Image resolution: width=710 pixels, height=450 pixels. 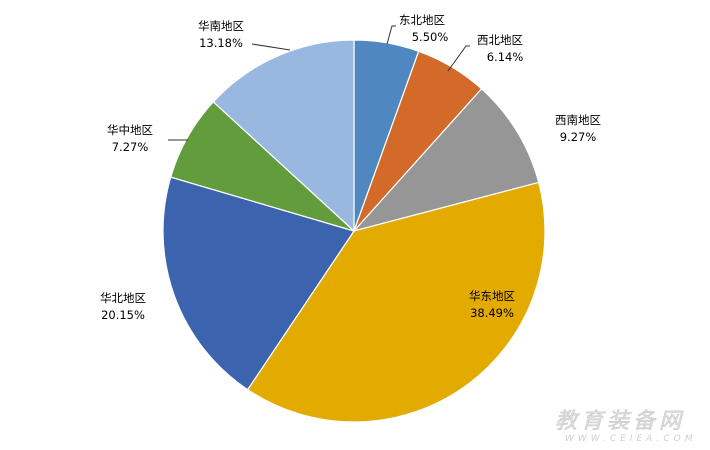 I want to click on slice-category-label: 华中地区, so click(x=130, y=130).